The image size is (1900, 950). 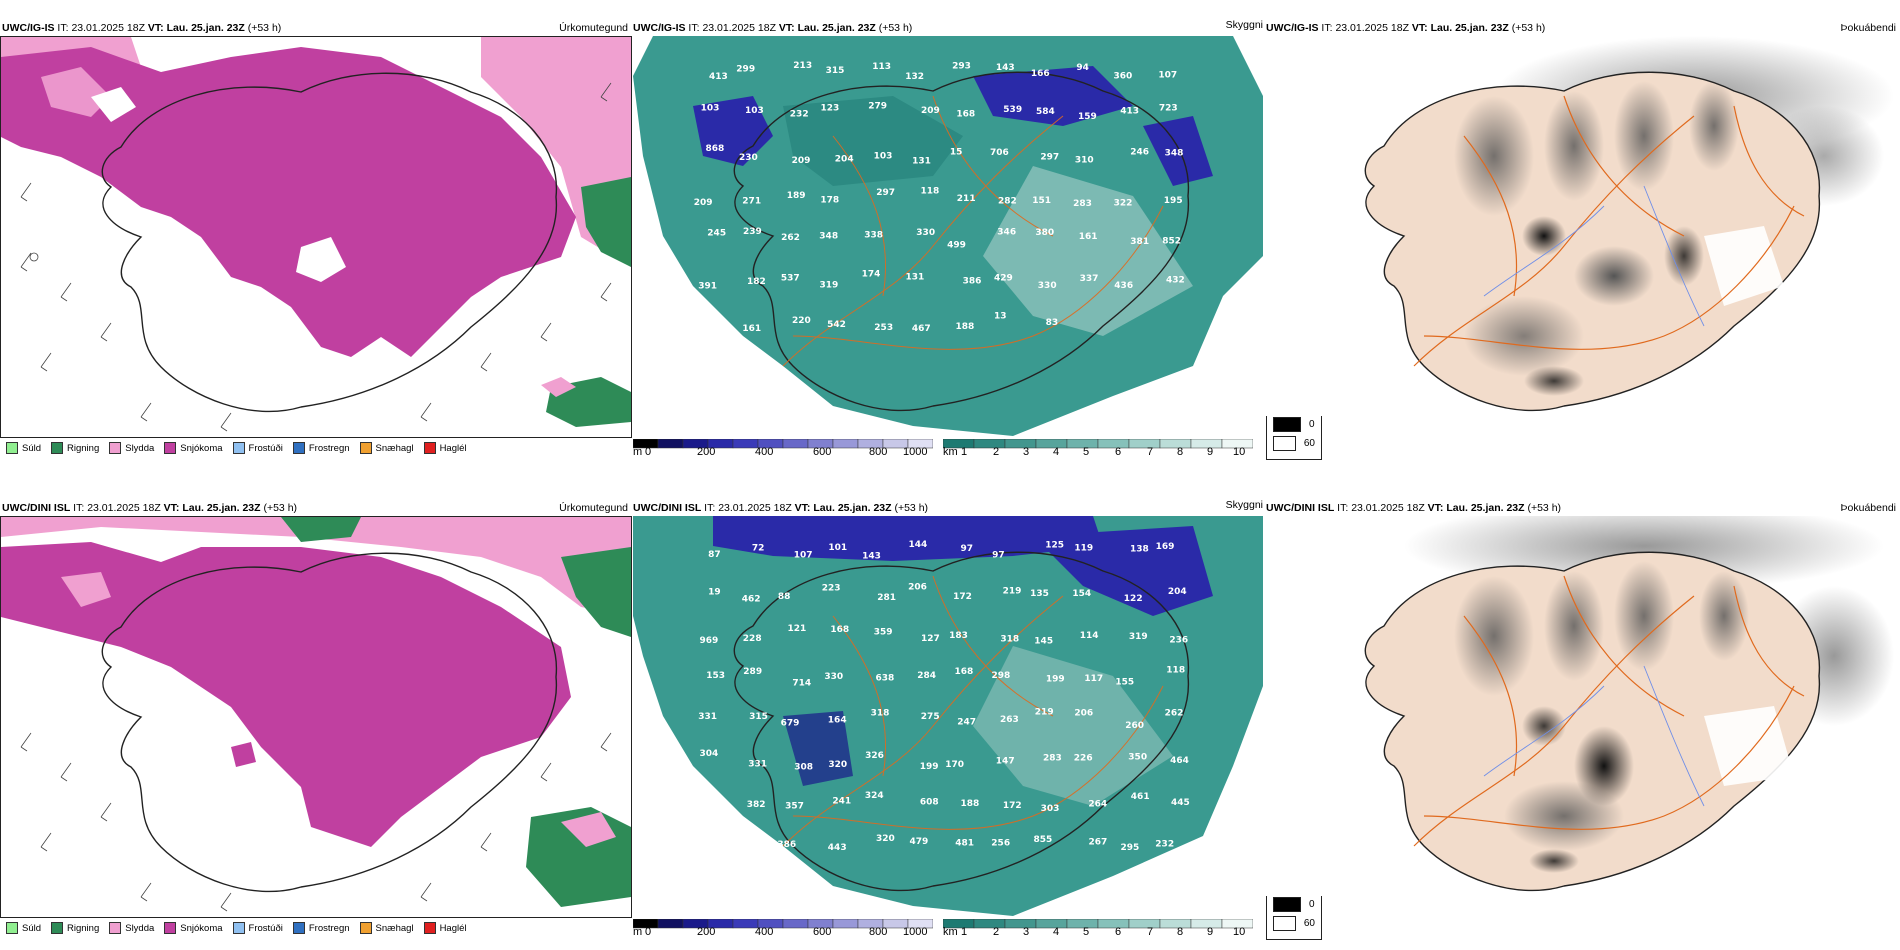 I want to click on cloud-base-value: 206, so click(x=1083, y=714).